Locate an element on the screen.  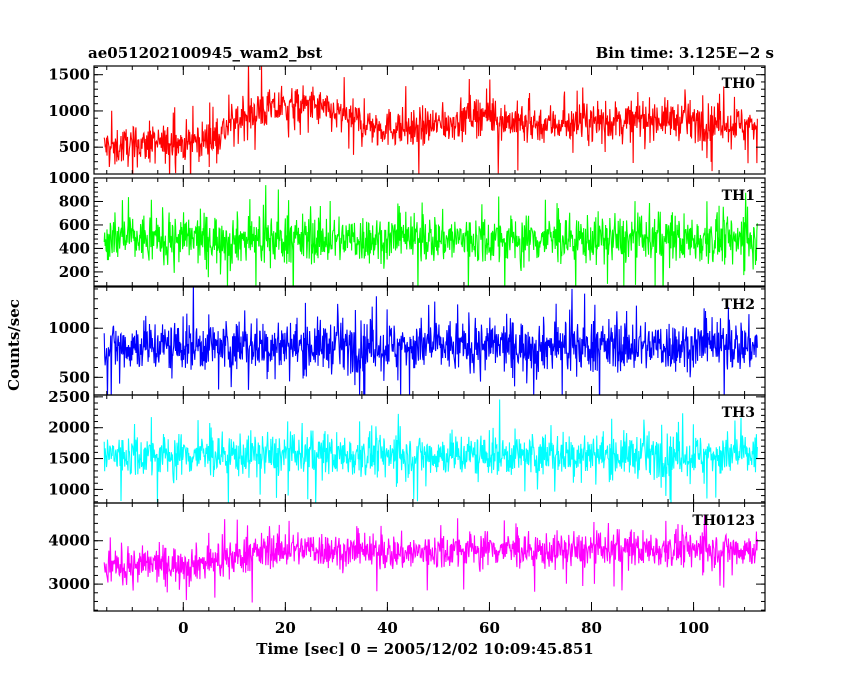
panel-th0123: 3000 4000 TH0123 is located at coordinates (407, 557).